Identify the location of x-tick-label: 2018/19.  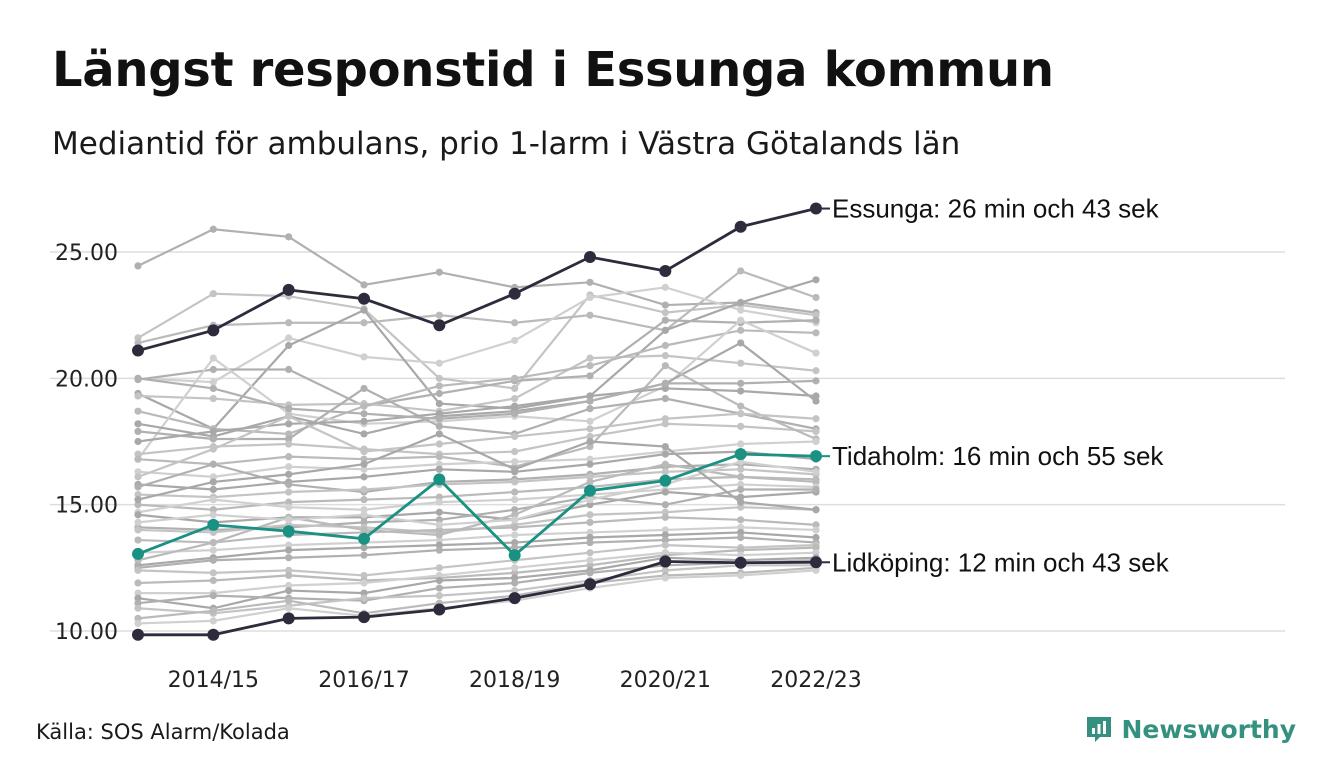
(514, 680).